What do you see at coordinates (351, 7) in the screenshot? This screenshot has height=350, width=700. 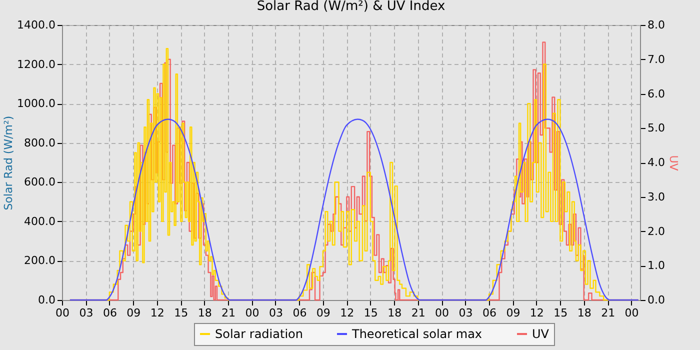 I see `chart-title: Solar Rad (W/m²) & UV Index` at bounding box center [351, 7].